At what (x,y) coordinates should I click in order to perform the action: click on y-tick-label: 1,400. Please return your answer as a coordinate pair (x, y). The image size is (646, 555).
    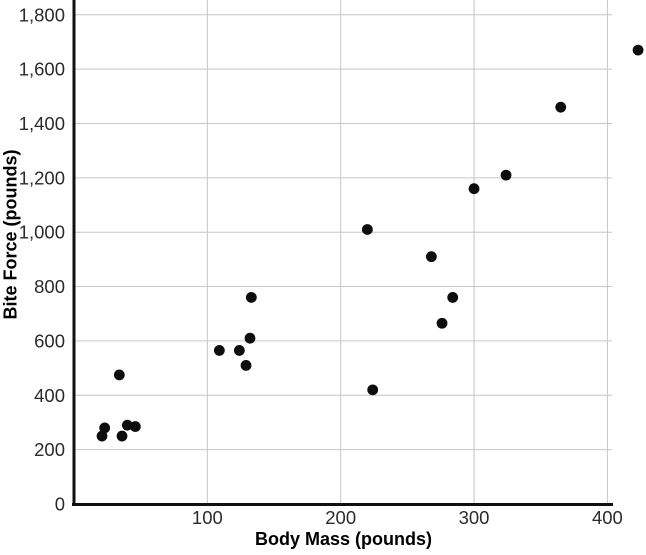
    Looking at the image, I should click on (42, 123).